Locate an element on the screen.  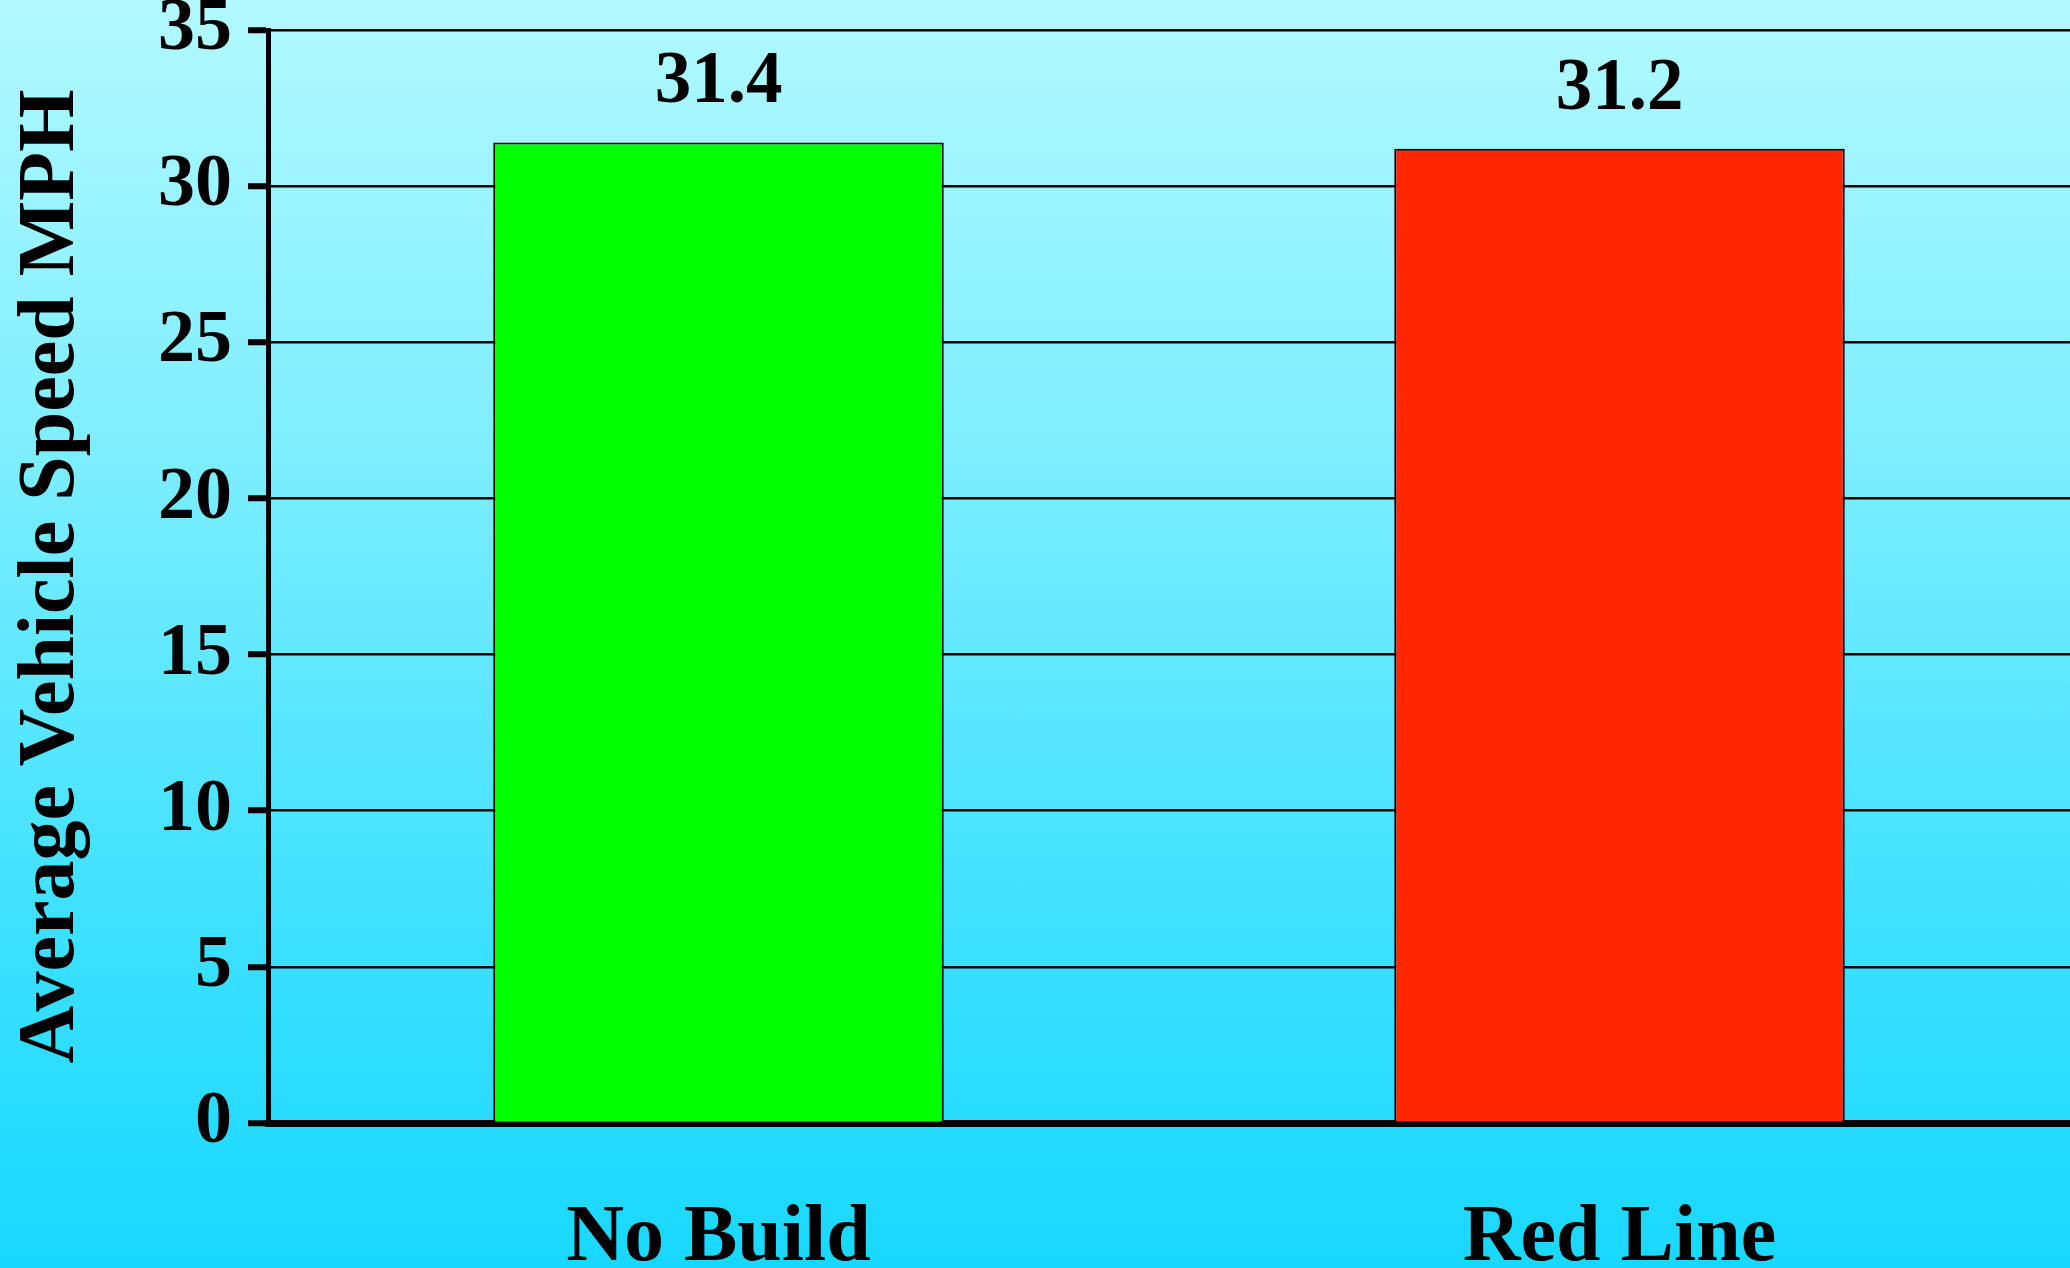
data-label: 31.4 is located at coordinates (718, 78).